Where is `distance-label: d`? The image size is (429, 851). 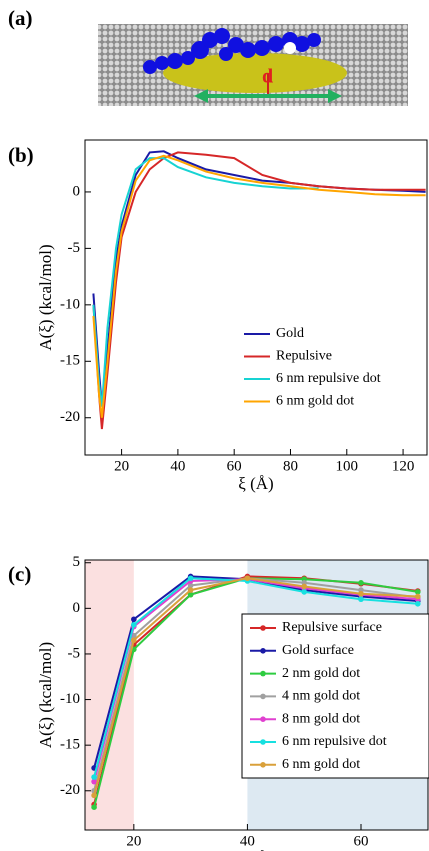 distance-label: d is located at coordinates (267, 77).